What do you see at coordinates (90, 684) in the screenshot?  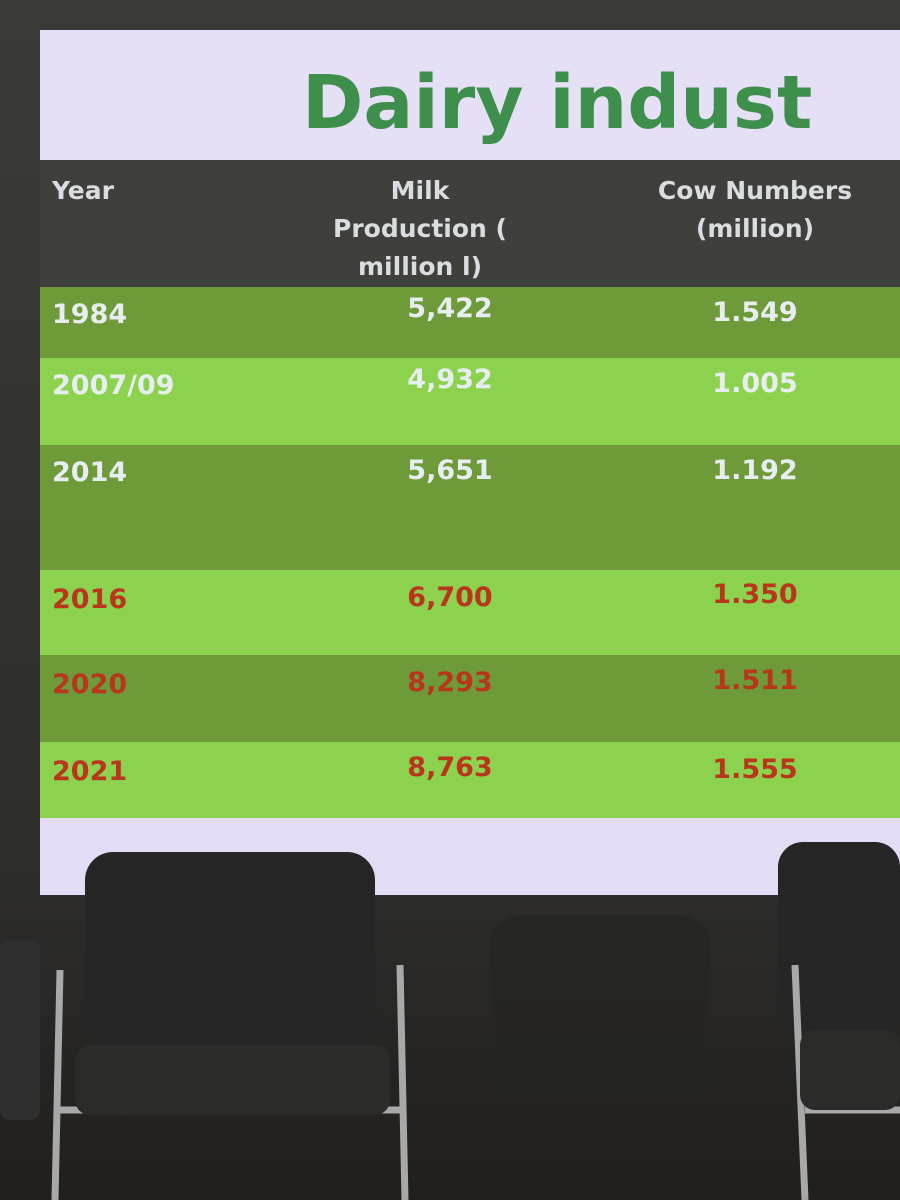 I see `cell: 2020` at bounding box center [90, 684].